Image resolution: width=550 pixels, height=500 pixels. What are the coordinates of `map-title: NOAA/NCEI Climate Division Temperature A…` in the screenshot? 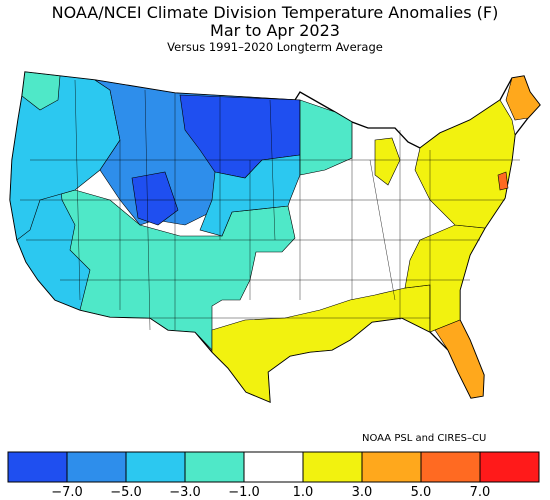 It's located at (275, 12).